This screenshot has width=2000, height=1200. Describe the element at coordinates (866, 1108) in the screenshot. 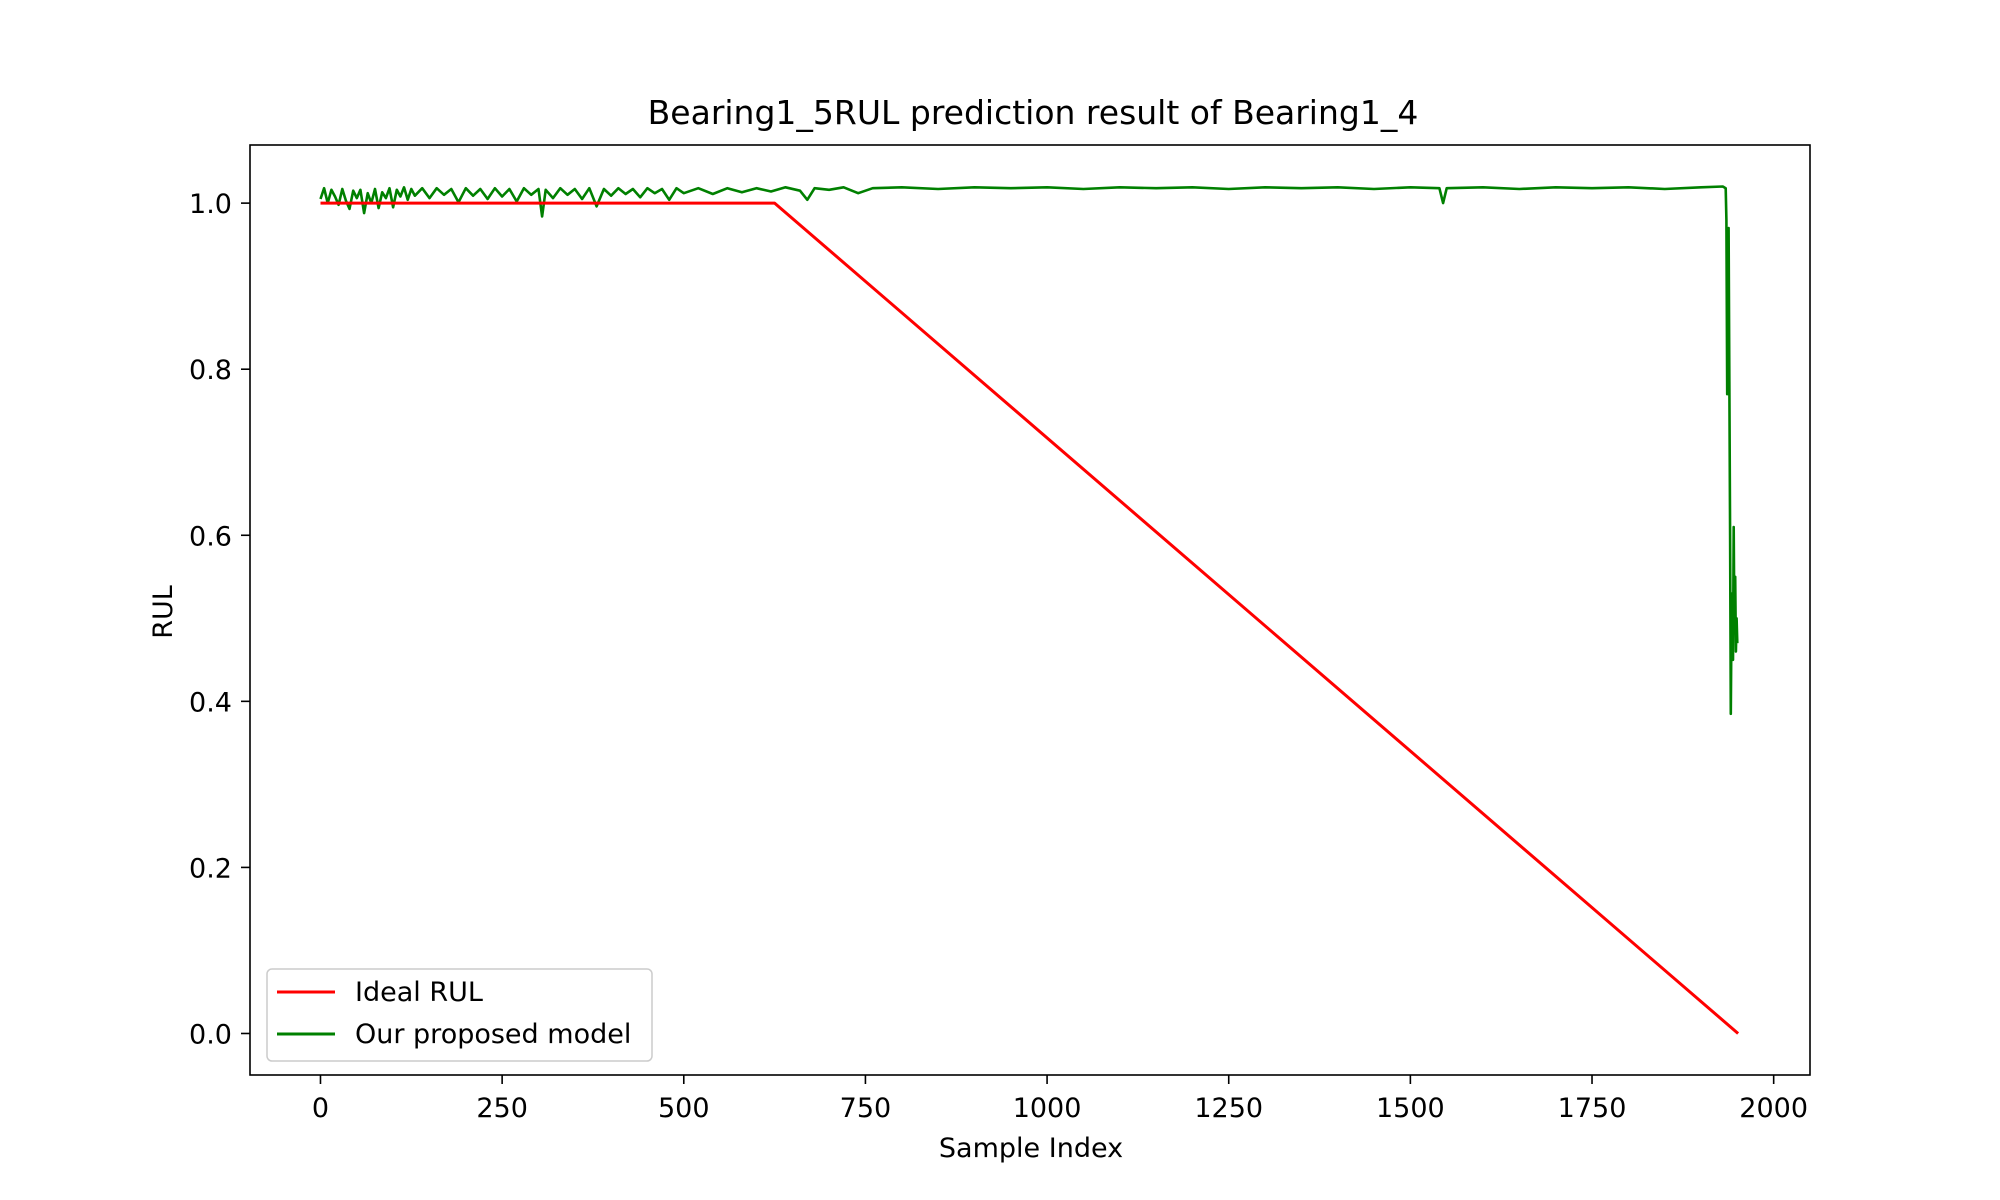

I see `x-tick-label: 750` at that location.